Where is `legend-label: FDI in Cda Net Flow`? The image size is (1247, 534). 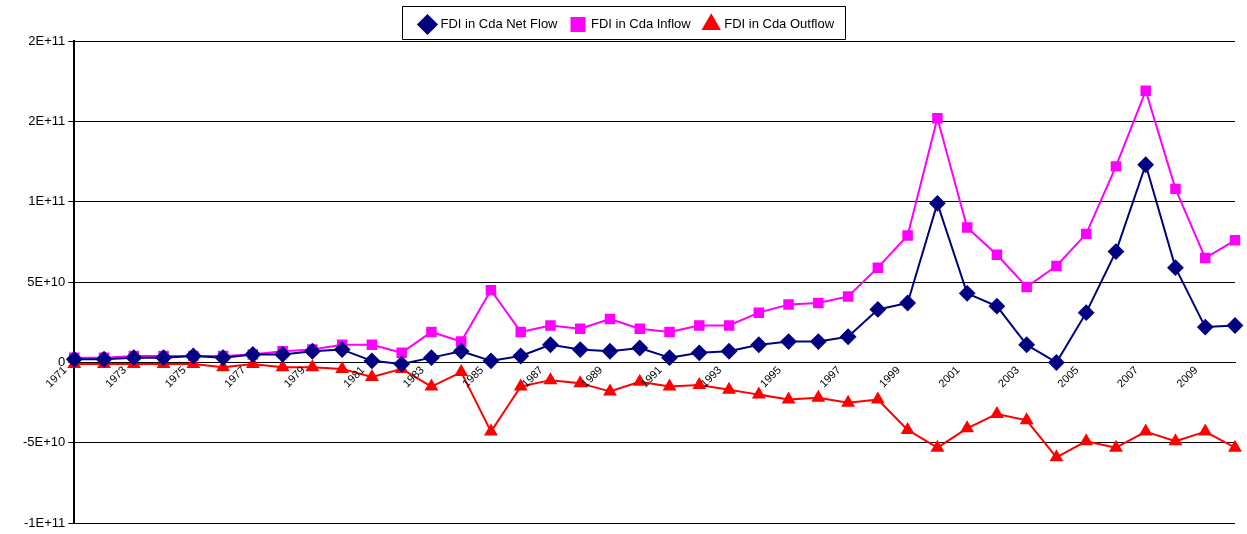
legend-label: FDI in Cda Net Flow is located at coordinates (499, 24).